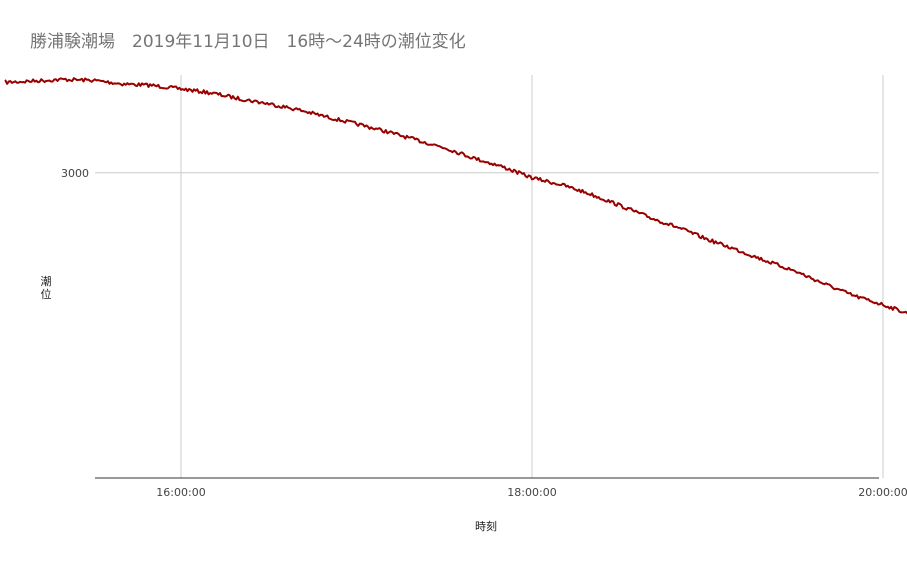  Describe the element at coordinates (531, 492) in the screenshot. I see `x-tick-label: 18:00:00` at that location.